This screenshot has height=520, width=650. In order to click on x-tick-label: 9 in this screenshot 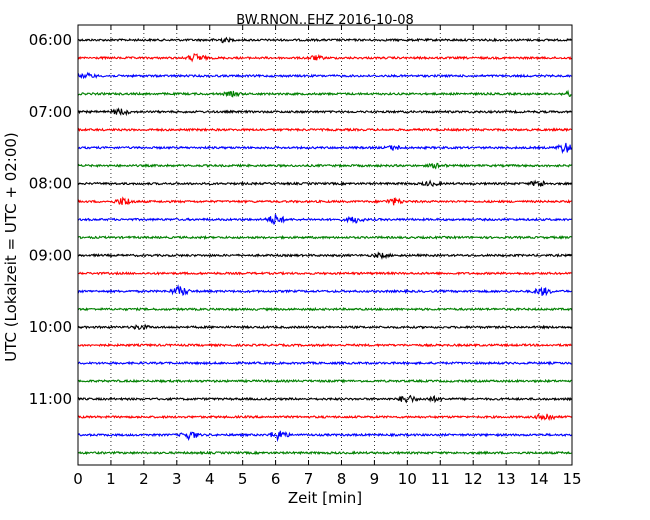, I will do `click(375, 479)`.